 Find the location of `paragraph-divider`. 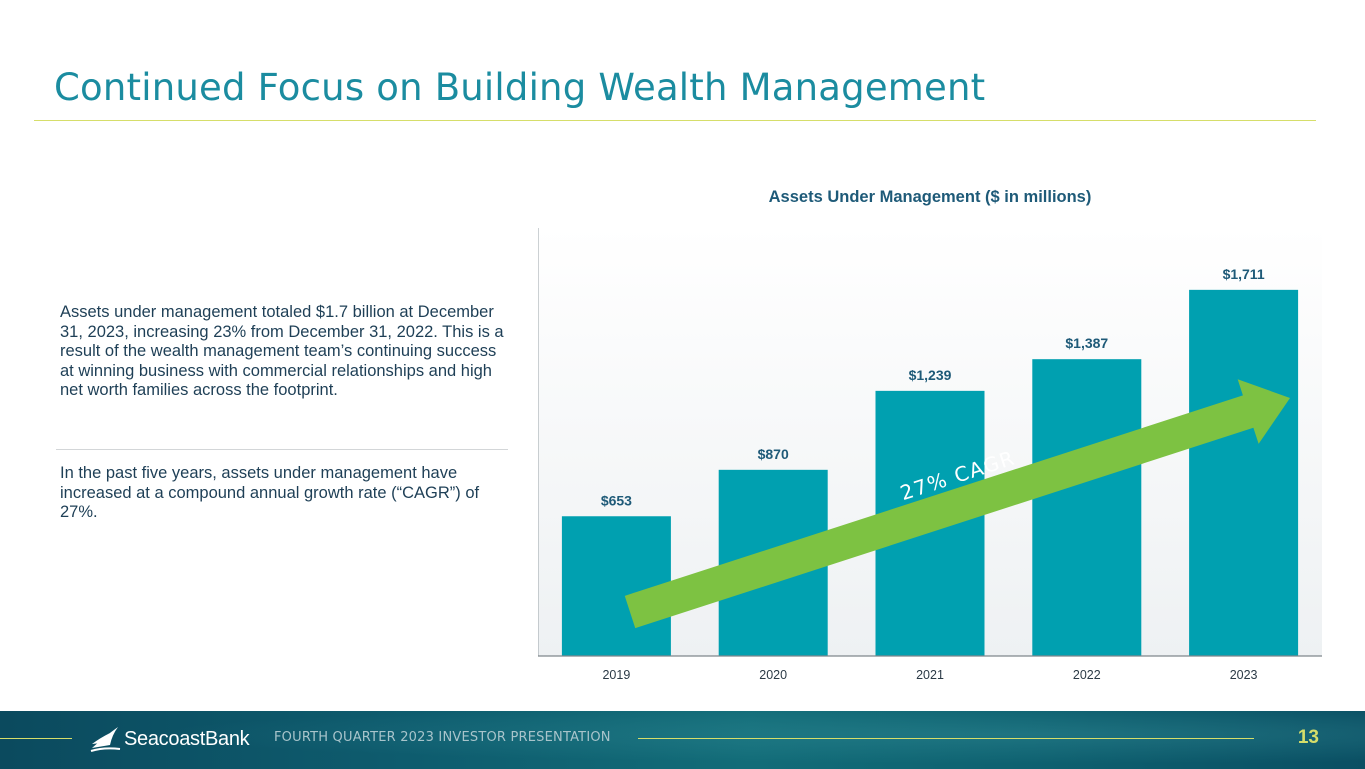

paragraph-divider is located at coordinates (282, 449).